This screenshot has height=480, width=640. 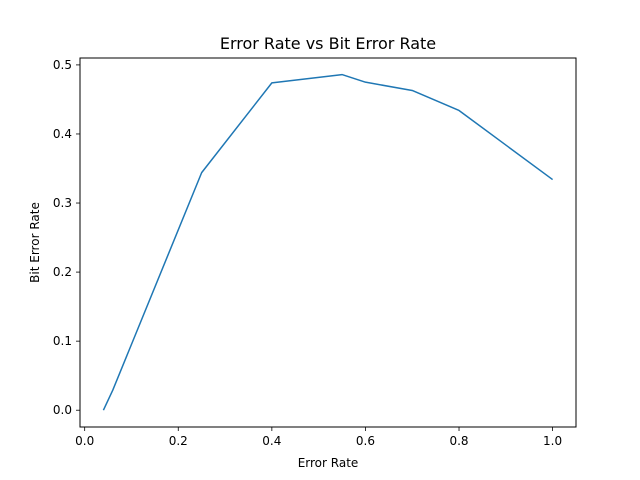 What do you see at coordinates (62, 410) in the screenshot?
I see `y-tick-label: 0.0` at bounding box center [62, 410].